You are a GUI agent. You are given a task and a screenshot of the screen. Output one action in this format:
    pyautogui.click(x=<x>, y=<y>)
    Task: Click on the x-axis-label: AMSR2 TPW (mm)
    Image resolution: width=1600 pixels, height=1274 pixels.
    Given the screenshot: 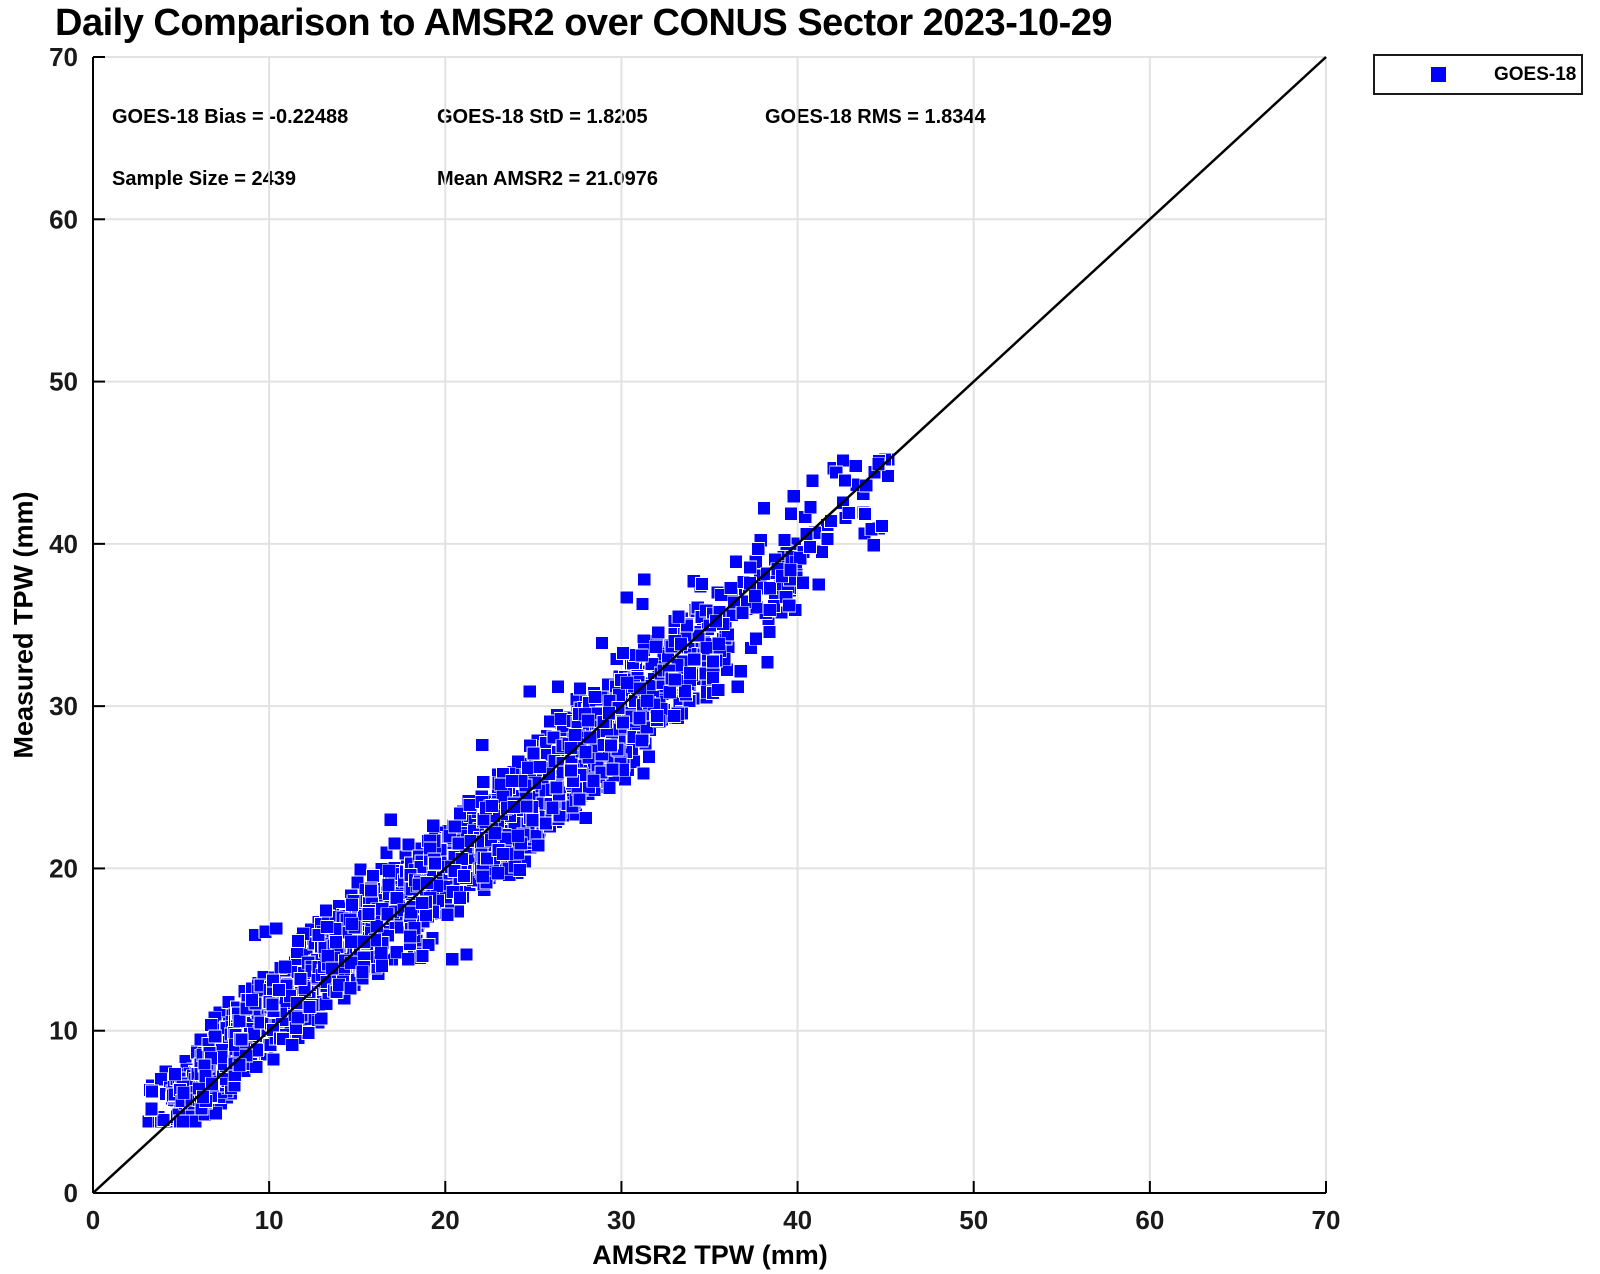 What is the action you would take?
    pyautogui.click(x=710, y=1255)
    